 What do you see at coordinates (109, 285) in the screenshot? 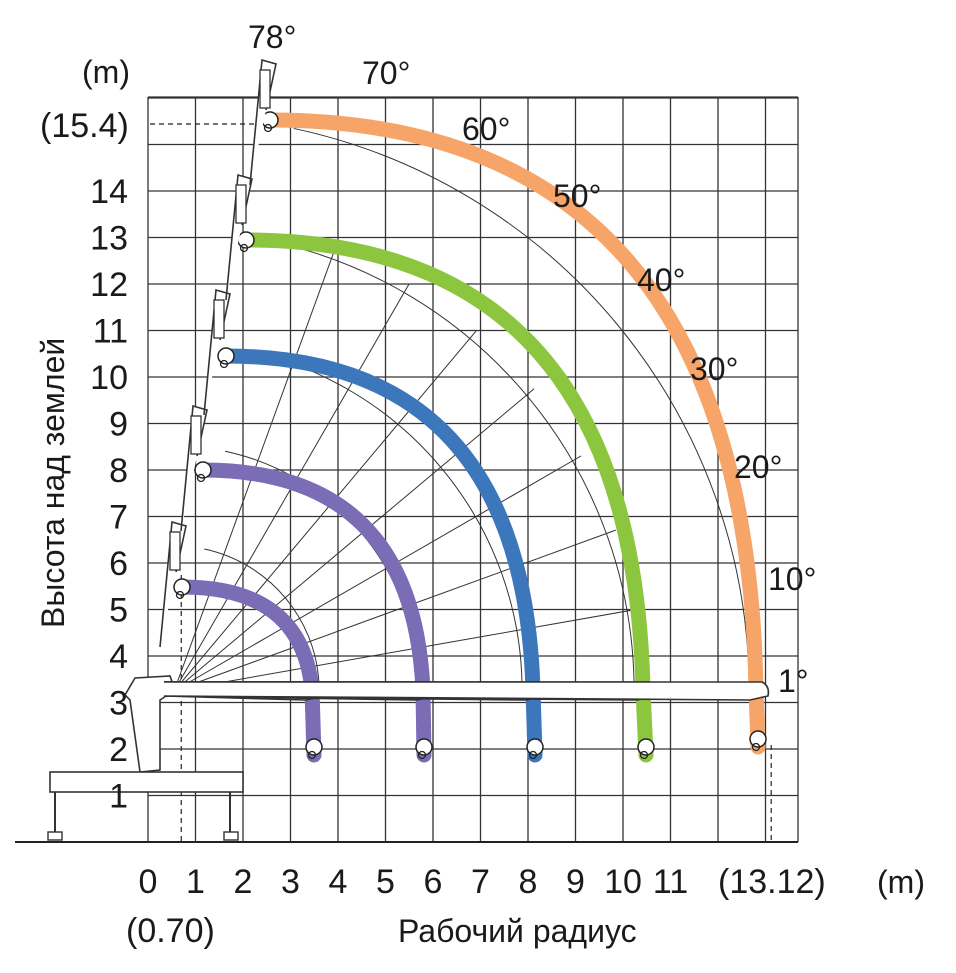
I see `y-tick-label: 12` at bounding box center [109, 285].